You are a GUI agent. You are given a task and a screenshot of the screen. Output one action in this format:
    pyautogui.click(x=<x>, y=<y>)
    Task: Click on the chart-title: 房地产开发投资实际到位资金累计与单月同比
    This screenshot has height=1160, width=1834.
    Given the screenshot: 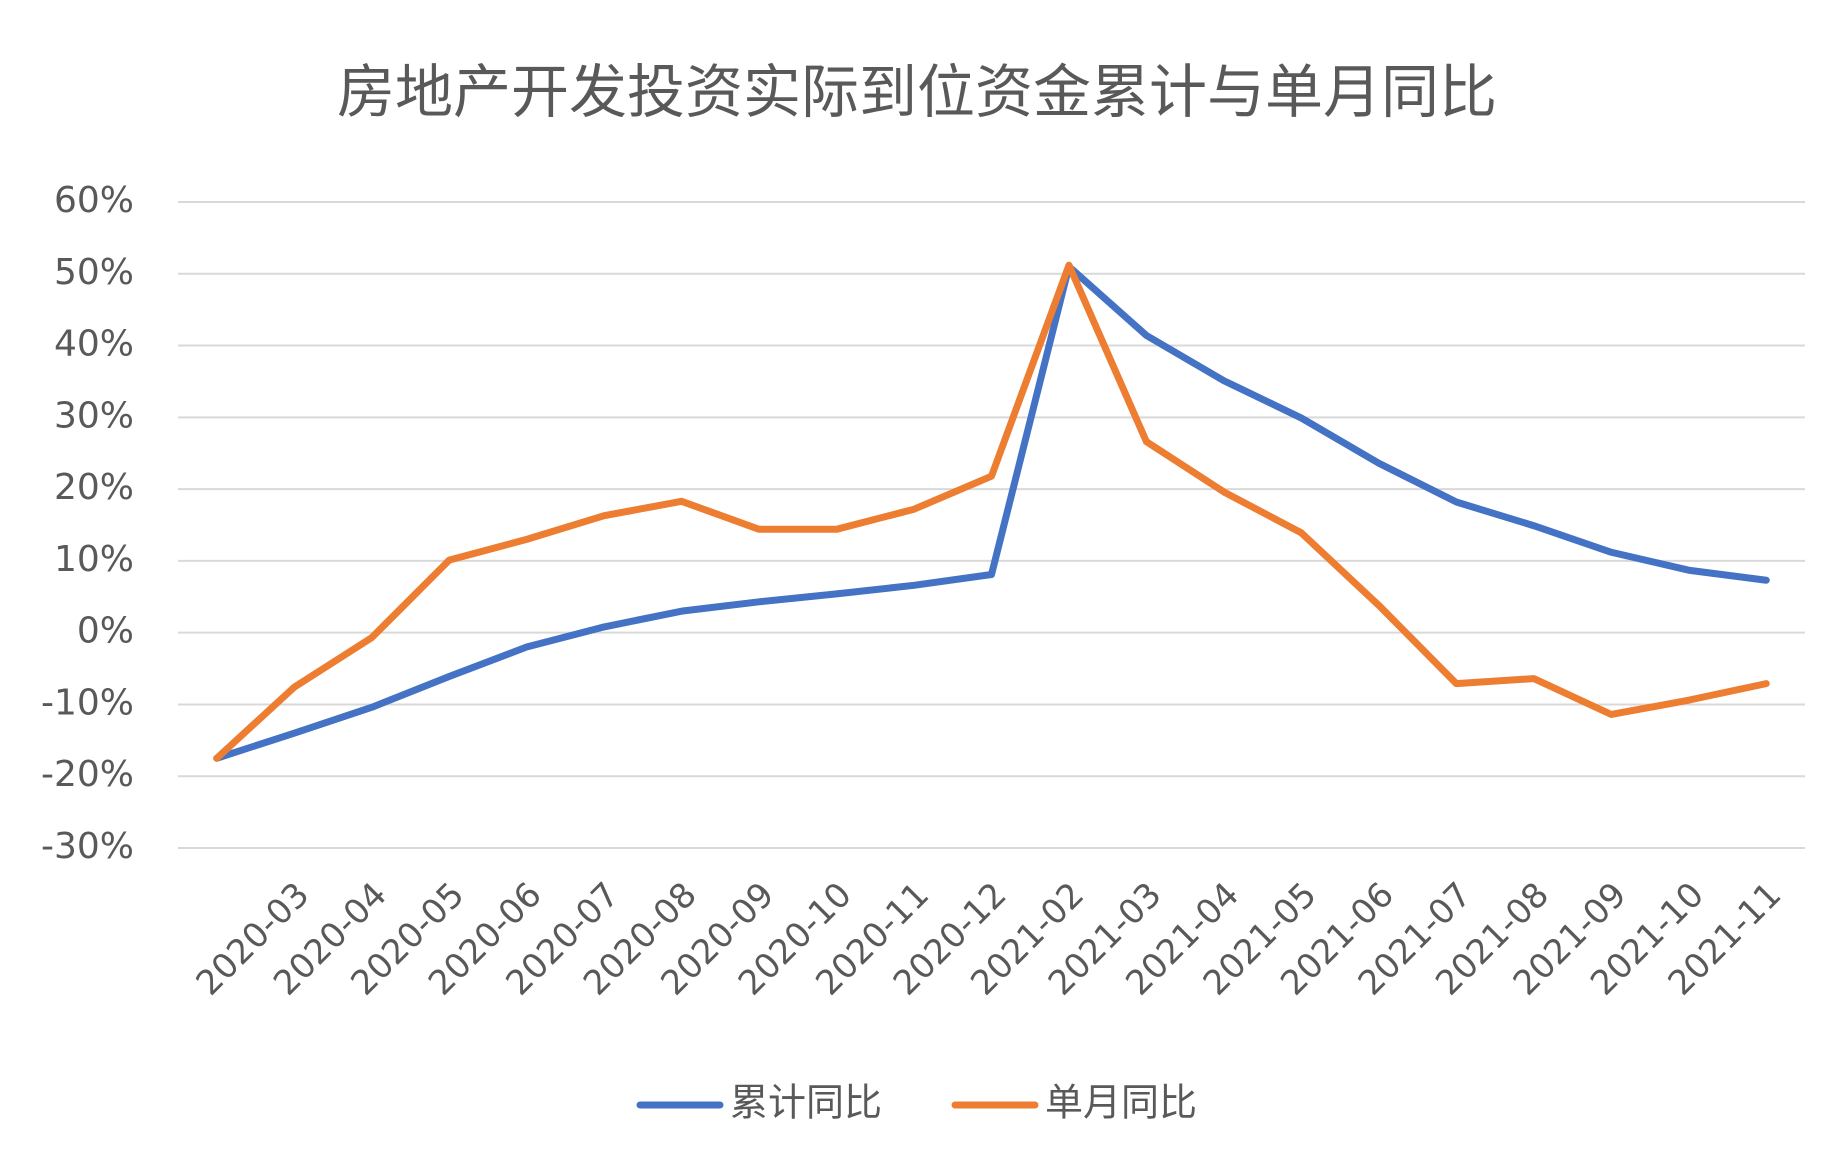 What is the action you would take?
    pyautogui.click(x=917, y=92)
    